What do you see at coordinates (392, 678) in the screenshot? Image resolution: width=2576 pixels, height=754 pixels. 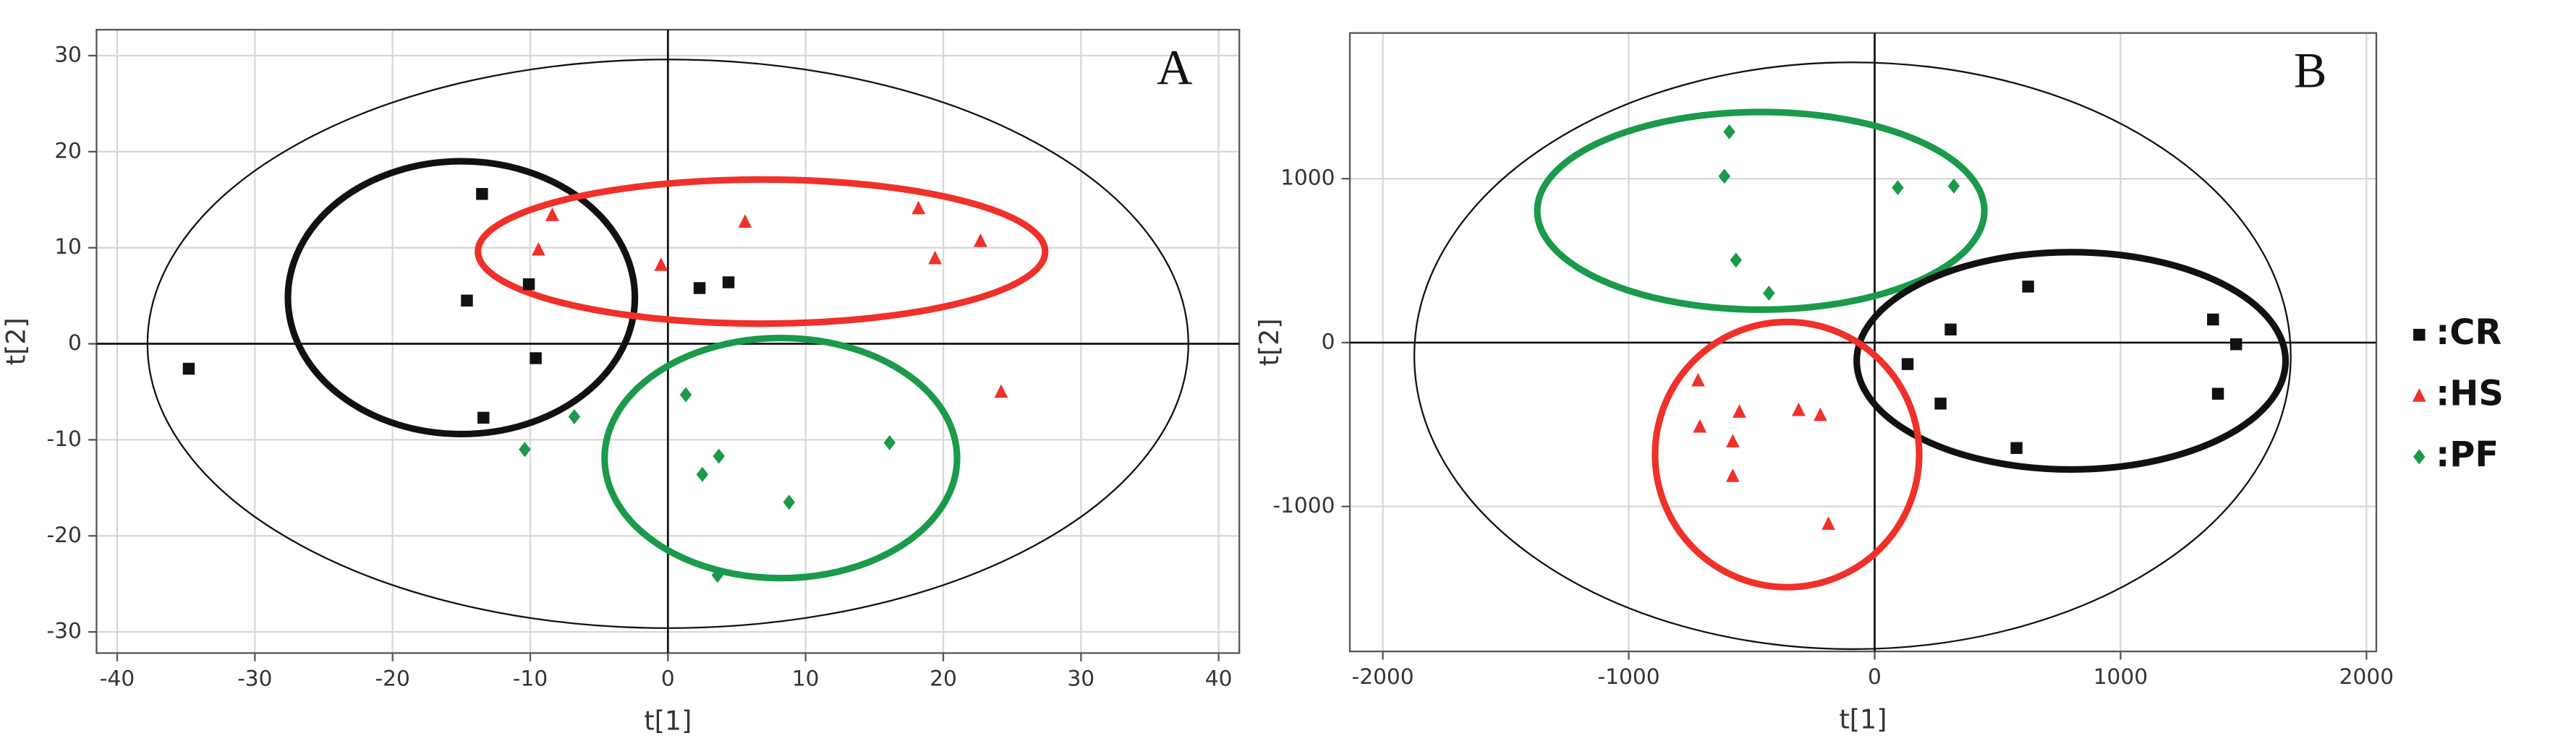 I see `x-tick-label: -20` at bounding box center [392, 678].